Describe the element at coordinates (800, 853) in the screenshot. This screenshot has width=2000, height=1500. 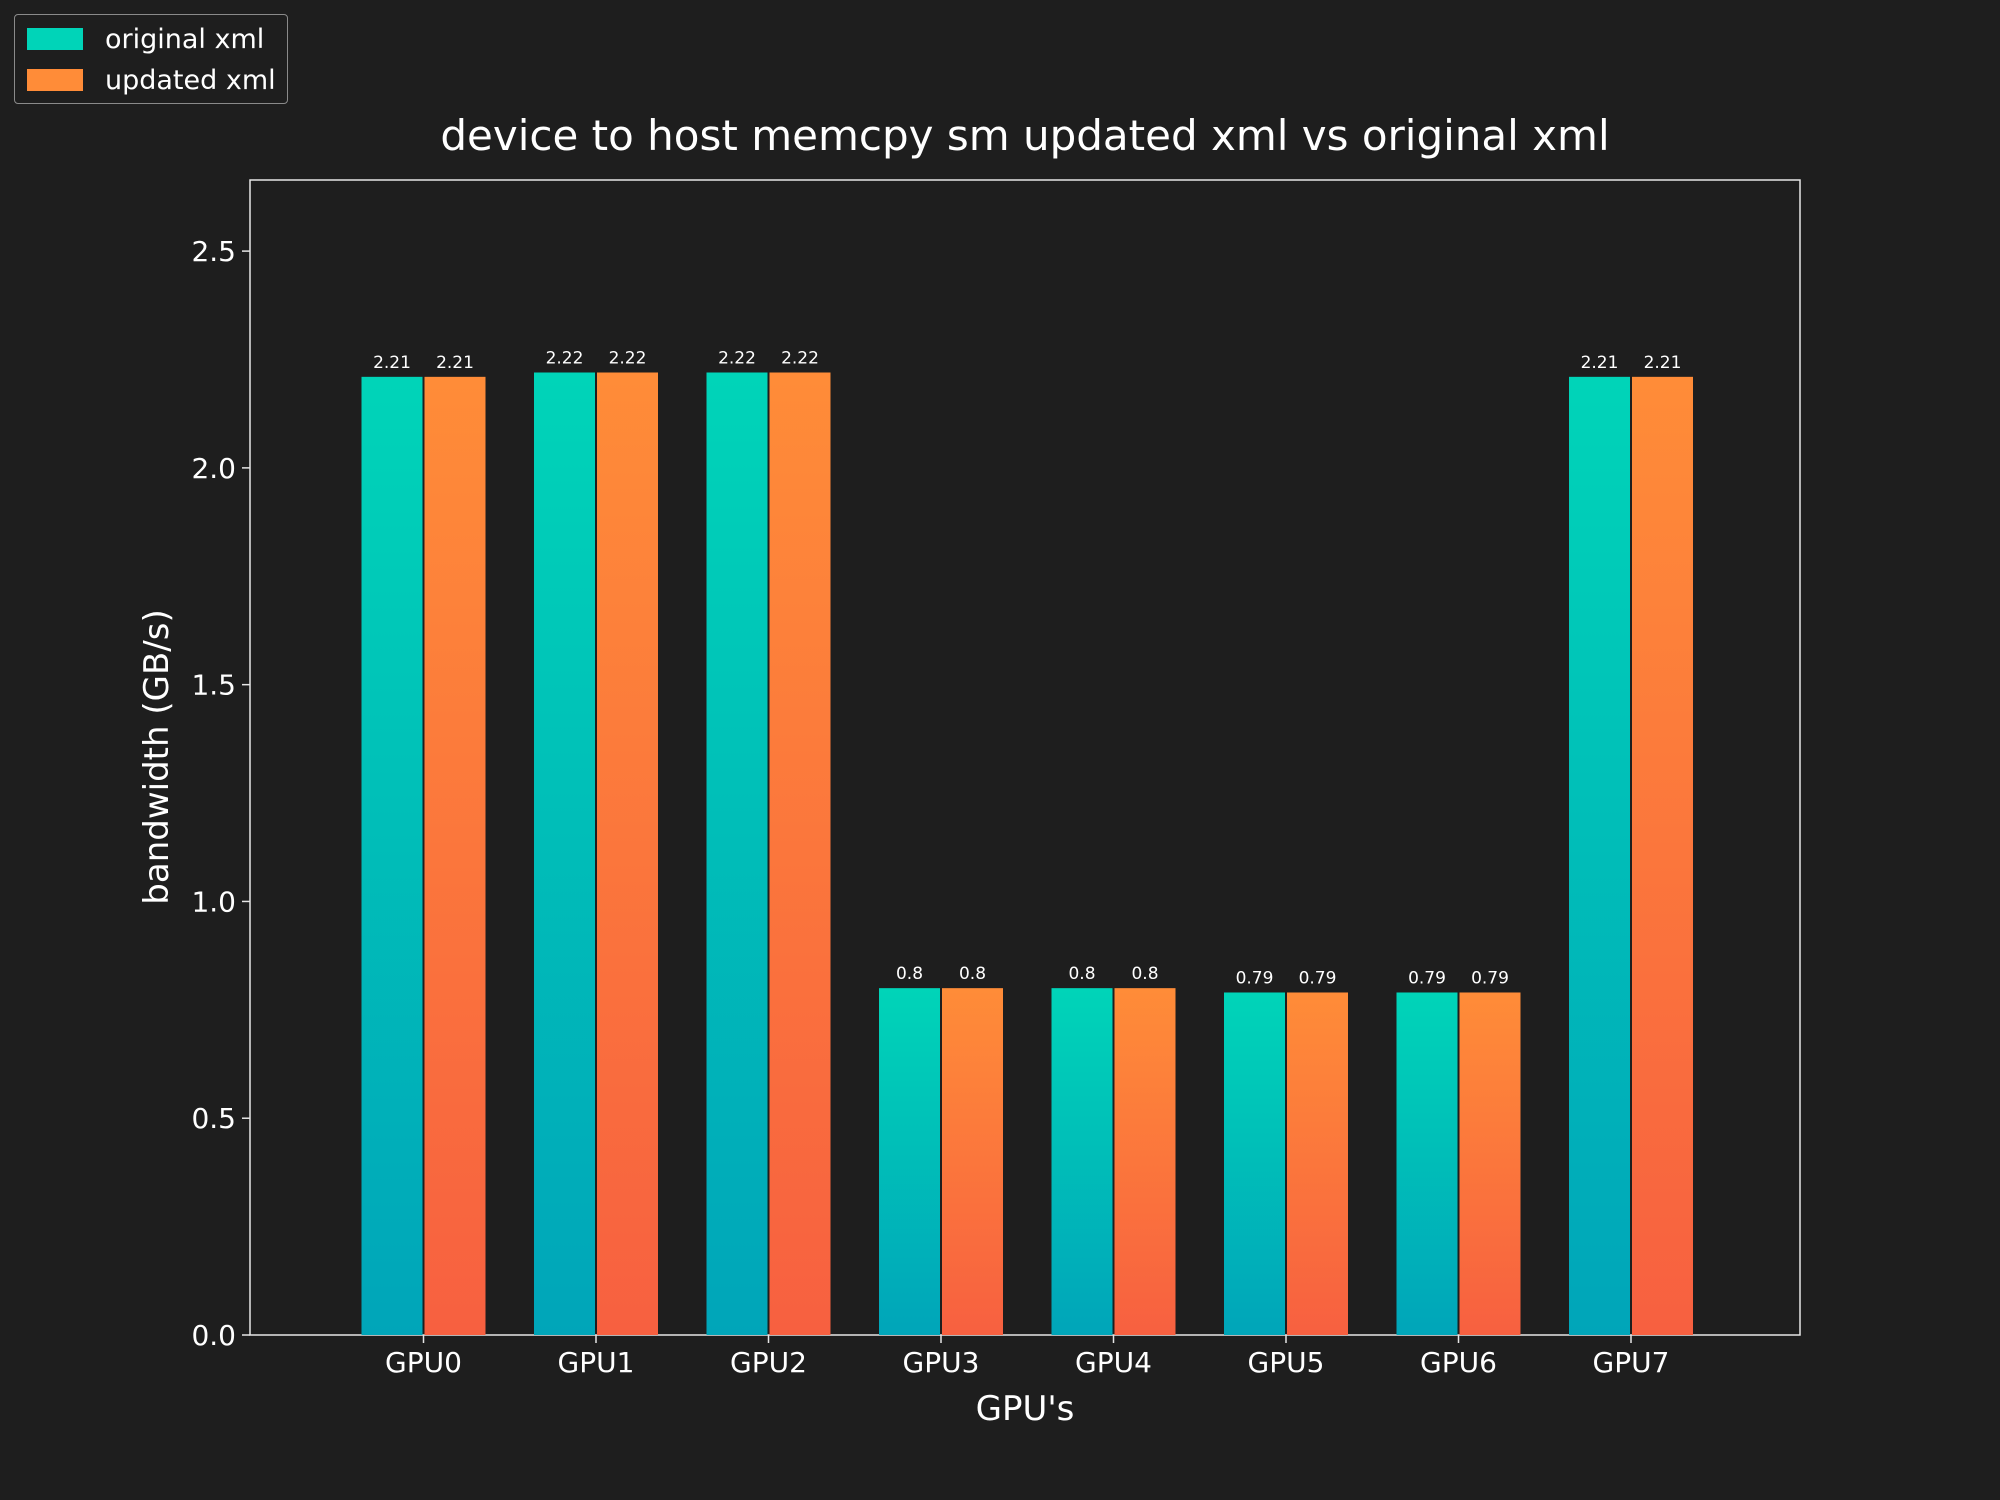
I see `bar-updated-gpu2` at that location.